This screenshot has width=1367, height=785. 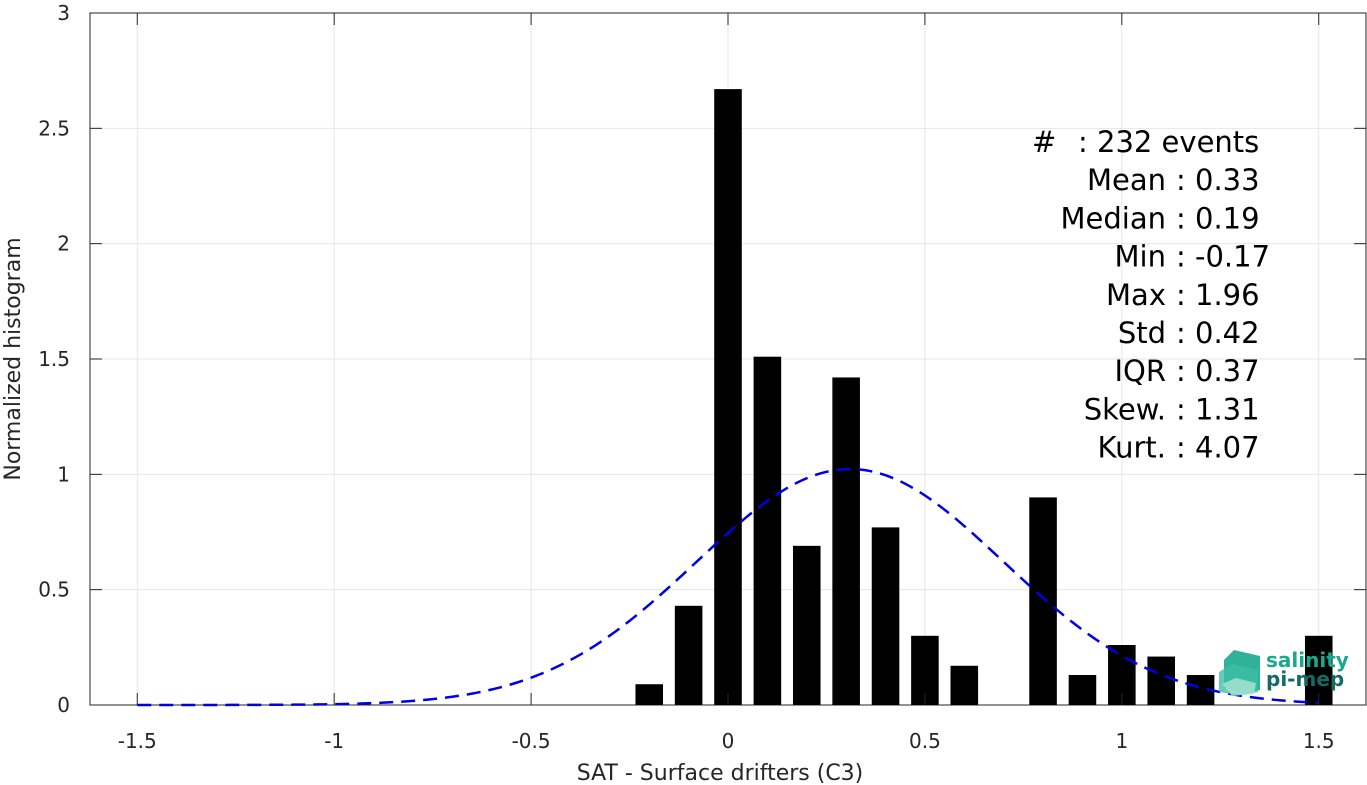 What do you see at coordinates (1113, 218) in the screenshot?
I see `stat-label: Median` at bounding box center [1113, 218].